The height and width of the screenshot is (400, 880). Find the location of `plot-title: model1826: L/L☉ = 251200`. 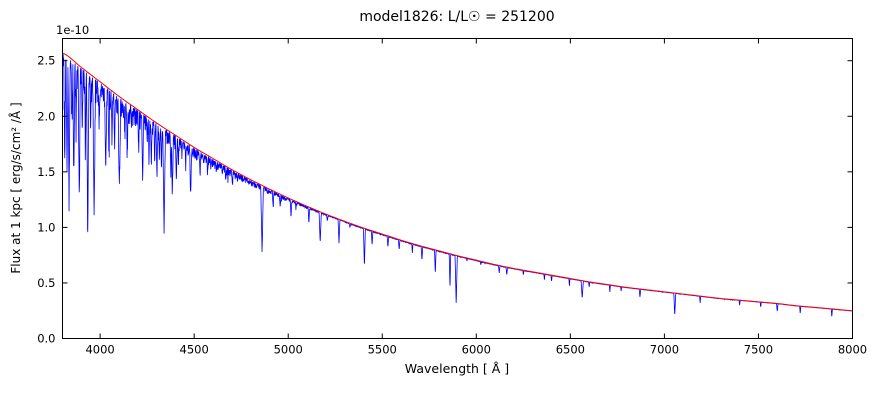

plot-title: model1826: L/L☉ = 251200 is located at coordinates (457, 17).